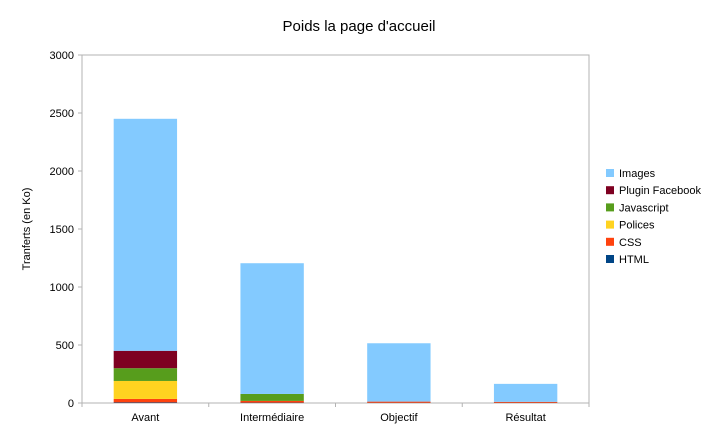 This screenshot has width=719, height=434. What do you see at coordinates (660, 191) in the screenshot?
I see `legend-label: Plugin Facebook` at bounding box center [660, 191].